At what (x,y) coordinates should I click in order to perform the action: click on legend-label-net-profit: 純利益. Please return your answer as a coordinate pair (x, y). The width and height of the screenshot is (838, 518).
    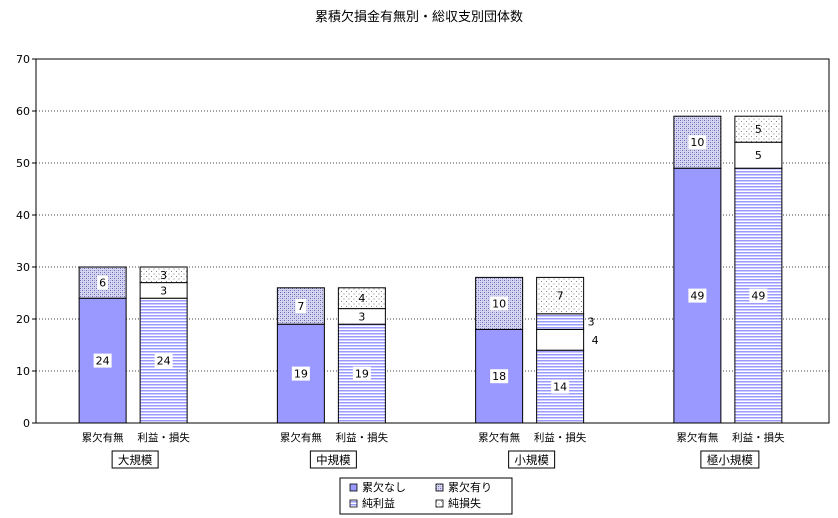
    Looking at the image, I should click on (378, 503).